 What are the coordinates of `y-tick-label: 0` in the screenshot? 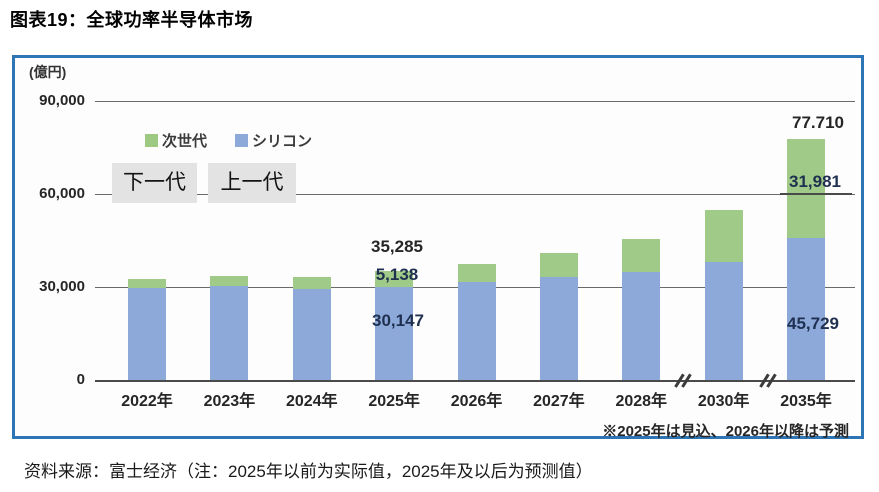 It's located at (80, 379).